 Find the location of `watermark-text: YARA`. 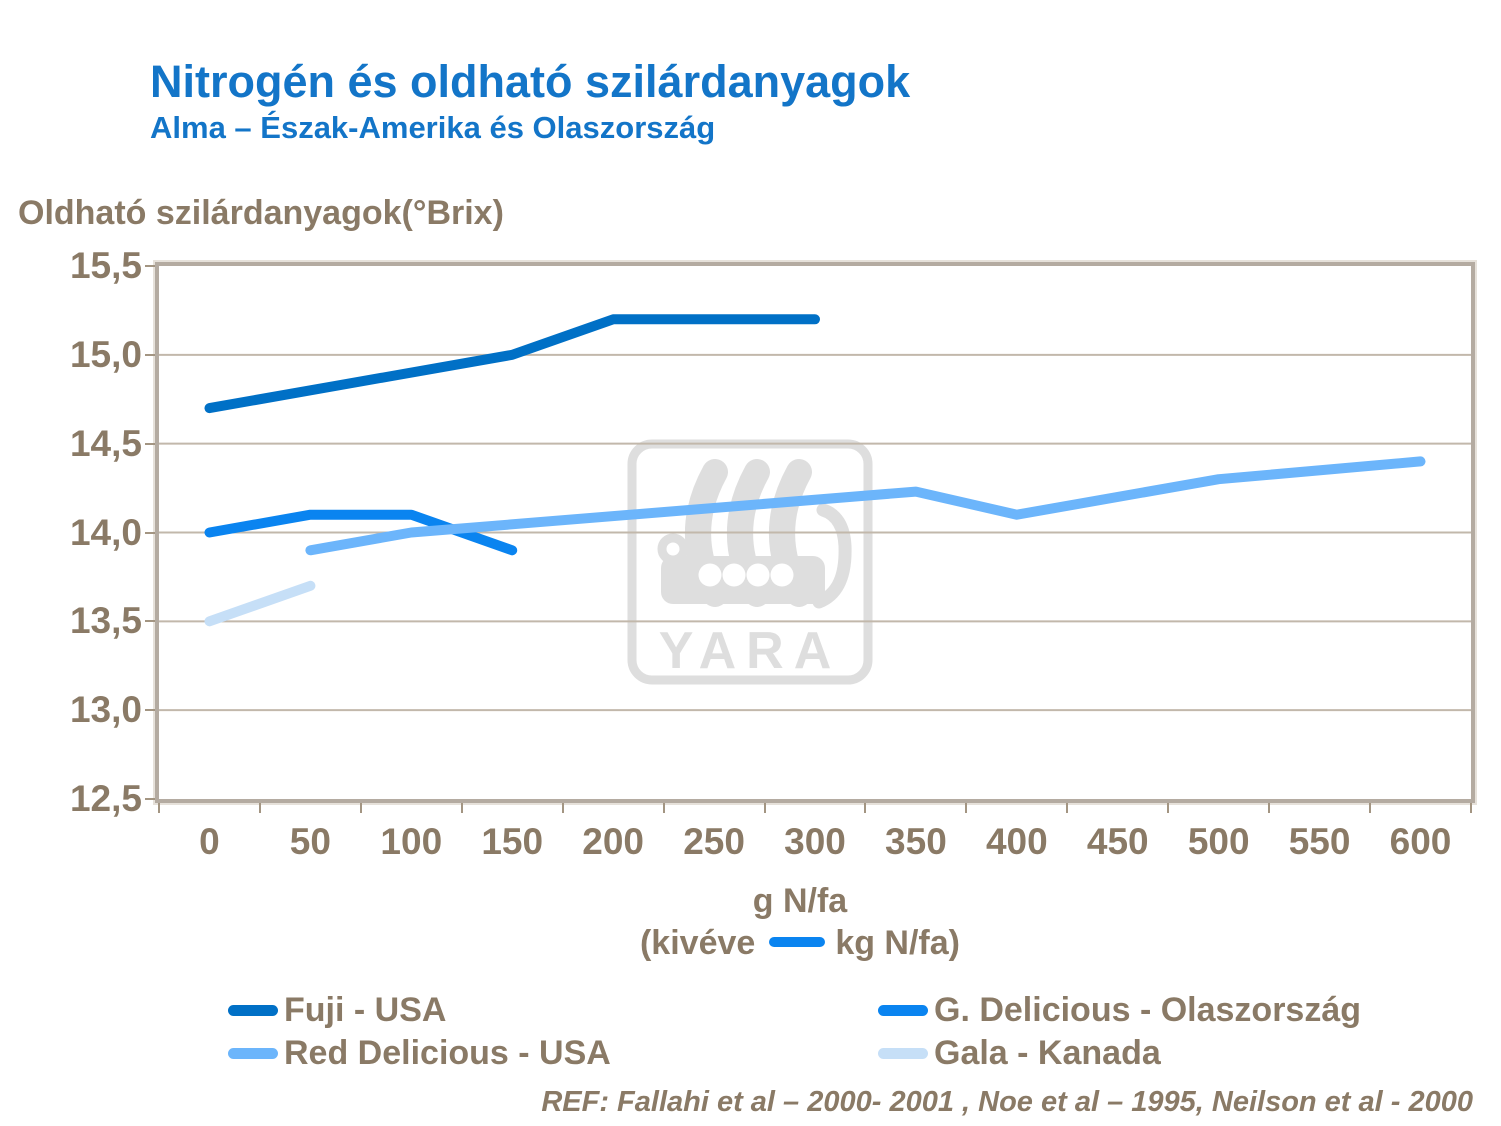

watermark-text: YARA is located at coordinates (750, 651).